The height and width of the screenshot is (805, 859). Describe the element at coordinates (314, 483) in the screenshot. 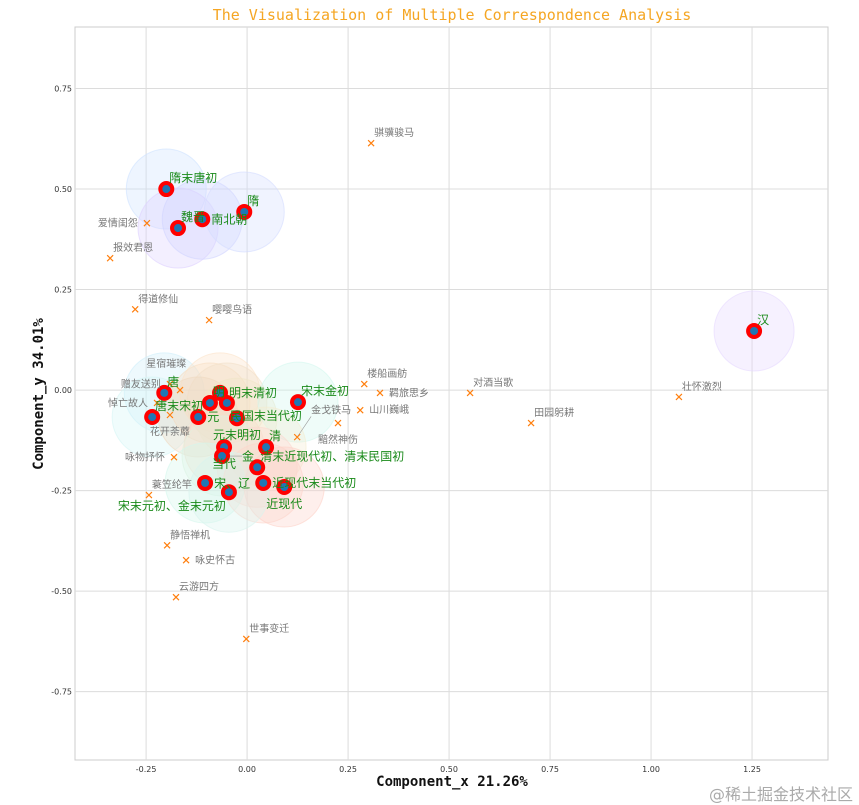

I see `period-label: 近现代末当代初` at that location.